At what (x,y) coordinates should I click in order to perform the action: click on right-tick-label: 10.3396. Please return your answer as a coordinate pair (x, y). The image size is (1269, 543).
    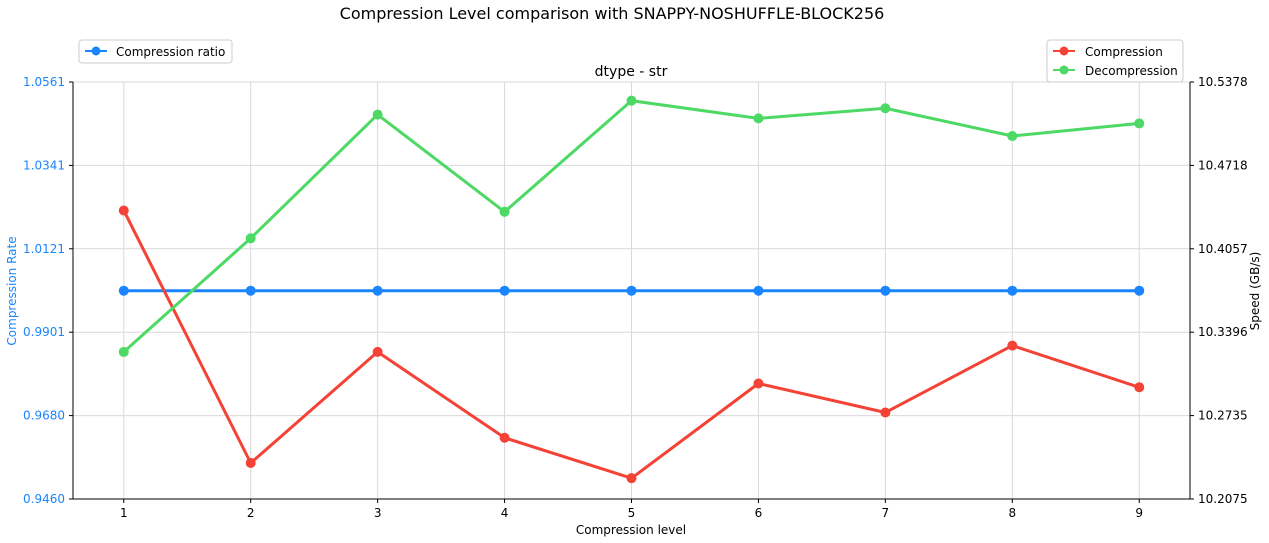
    Looking at the image, I should click on (1223, 332).